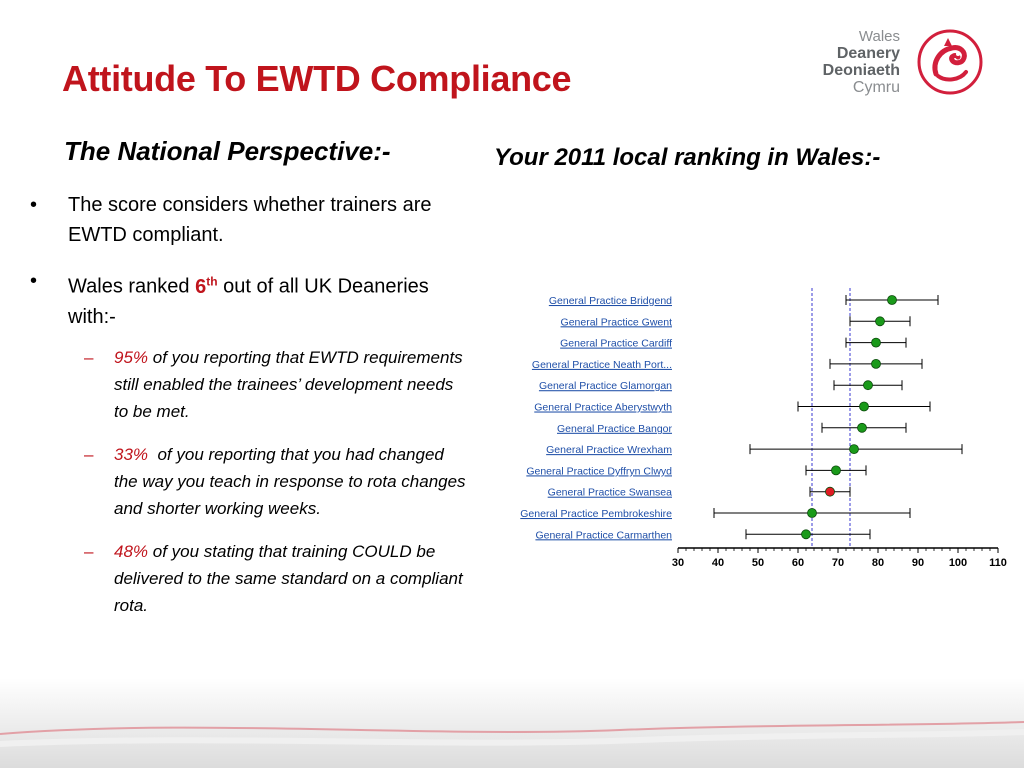 The image size is (1024, 768). Describe the element at coordinates (610, 493) in the screenshot. I see `category-label: General Practice Swansea` at that location.